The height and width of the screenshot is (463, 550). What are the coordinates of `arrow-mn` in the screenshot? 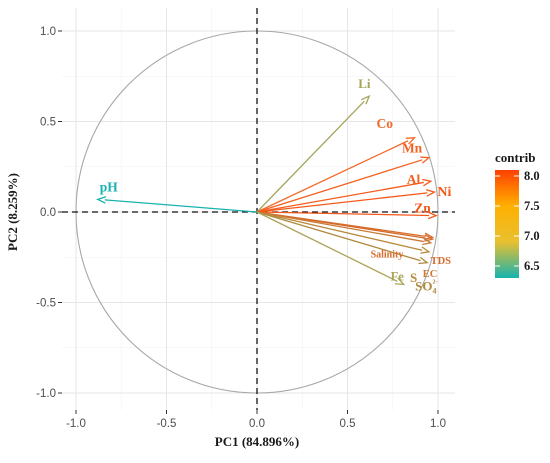 It's located at (343, 184).